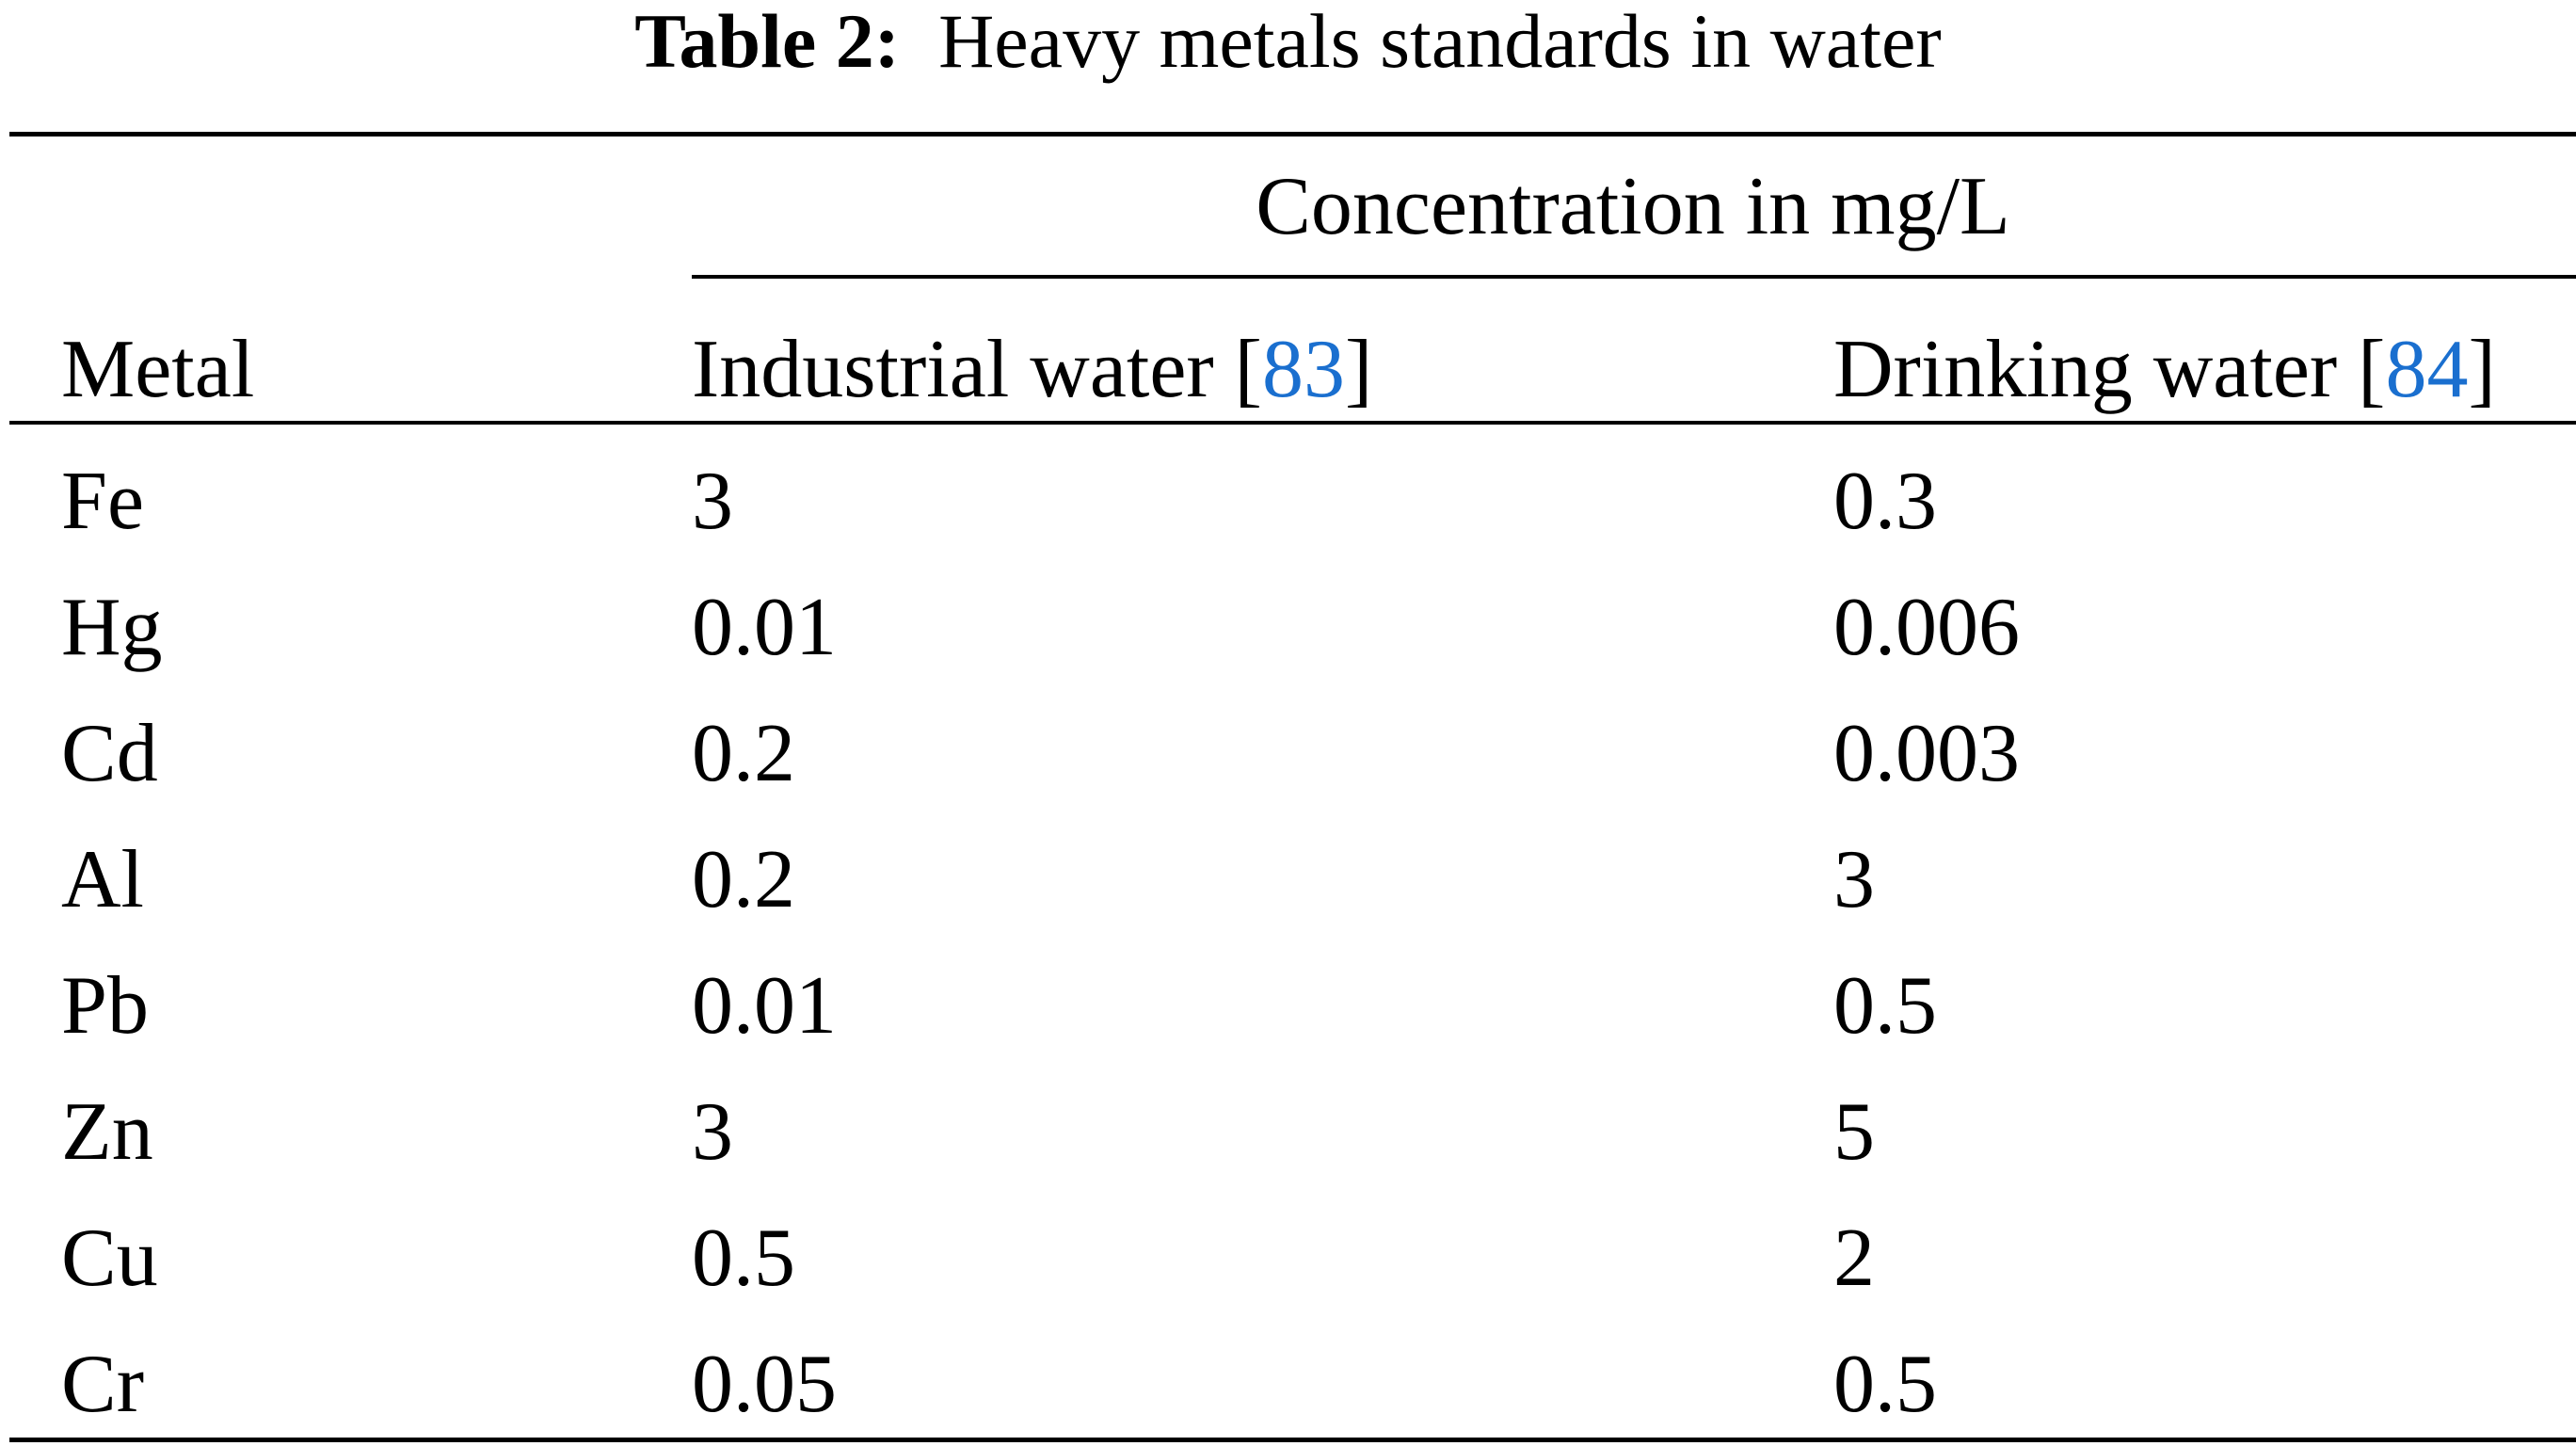 The image size is (2576, 1446). Describe the element at coordinates (977, 369) in the screenshot. I see `industrial-water-label: Industrial water [` at that location.